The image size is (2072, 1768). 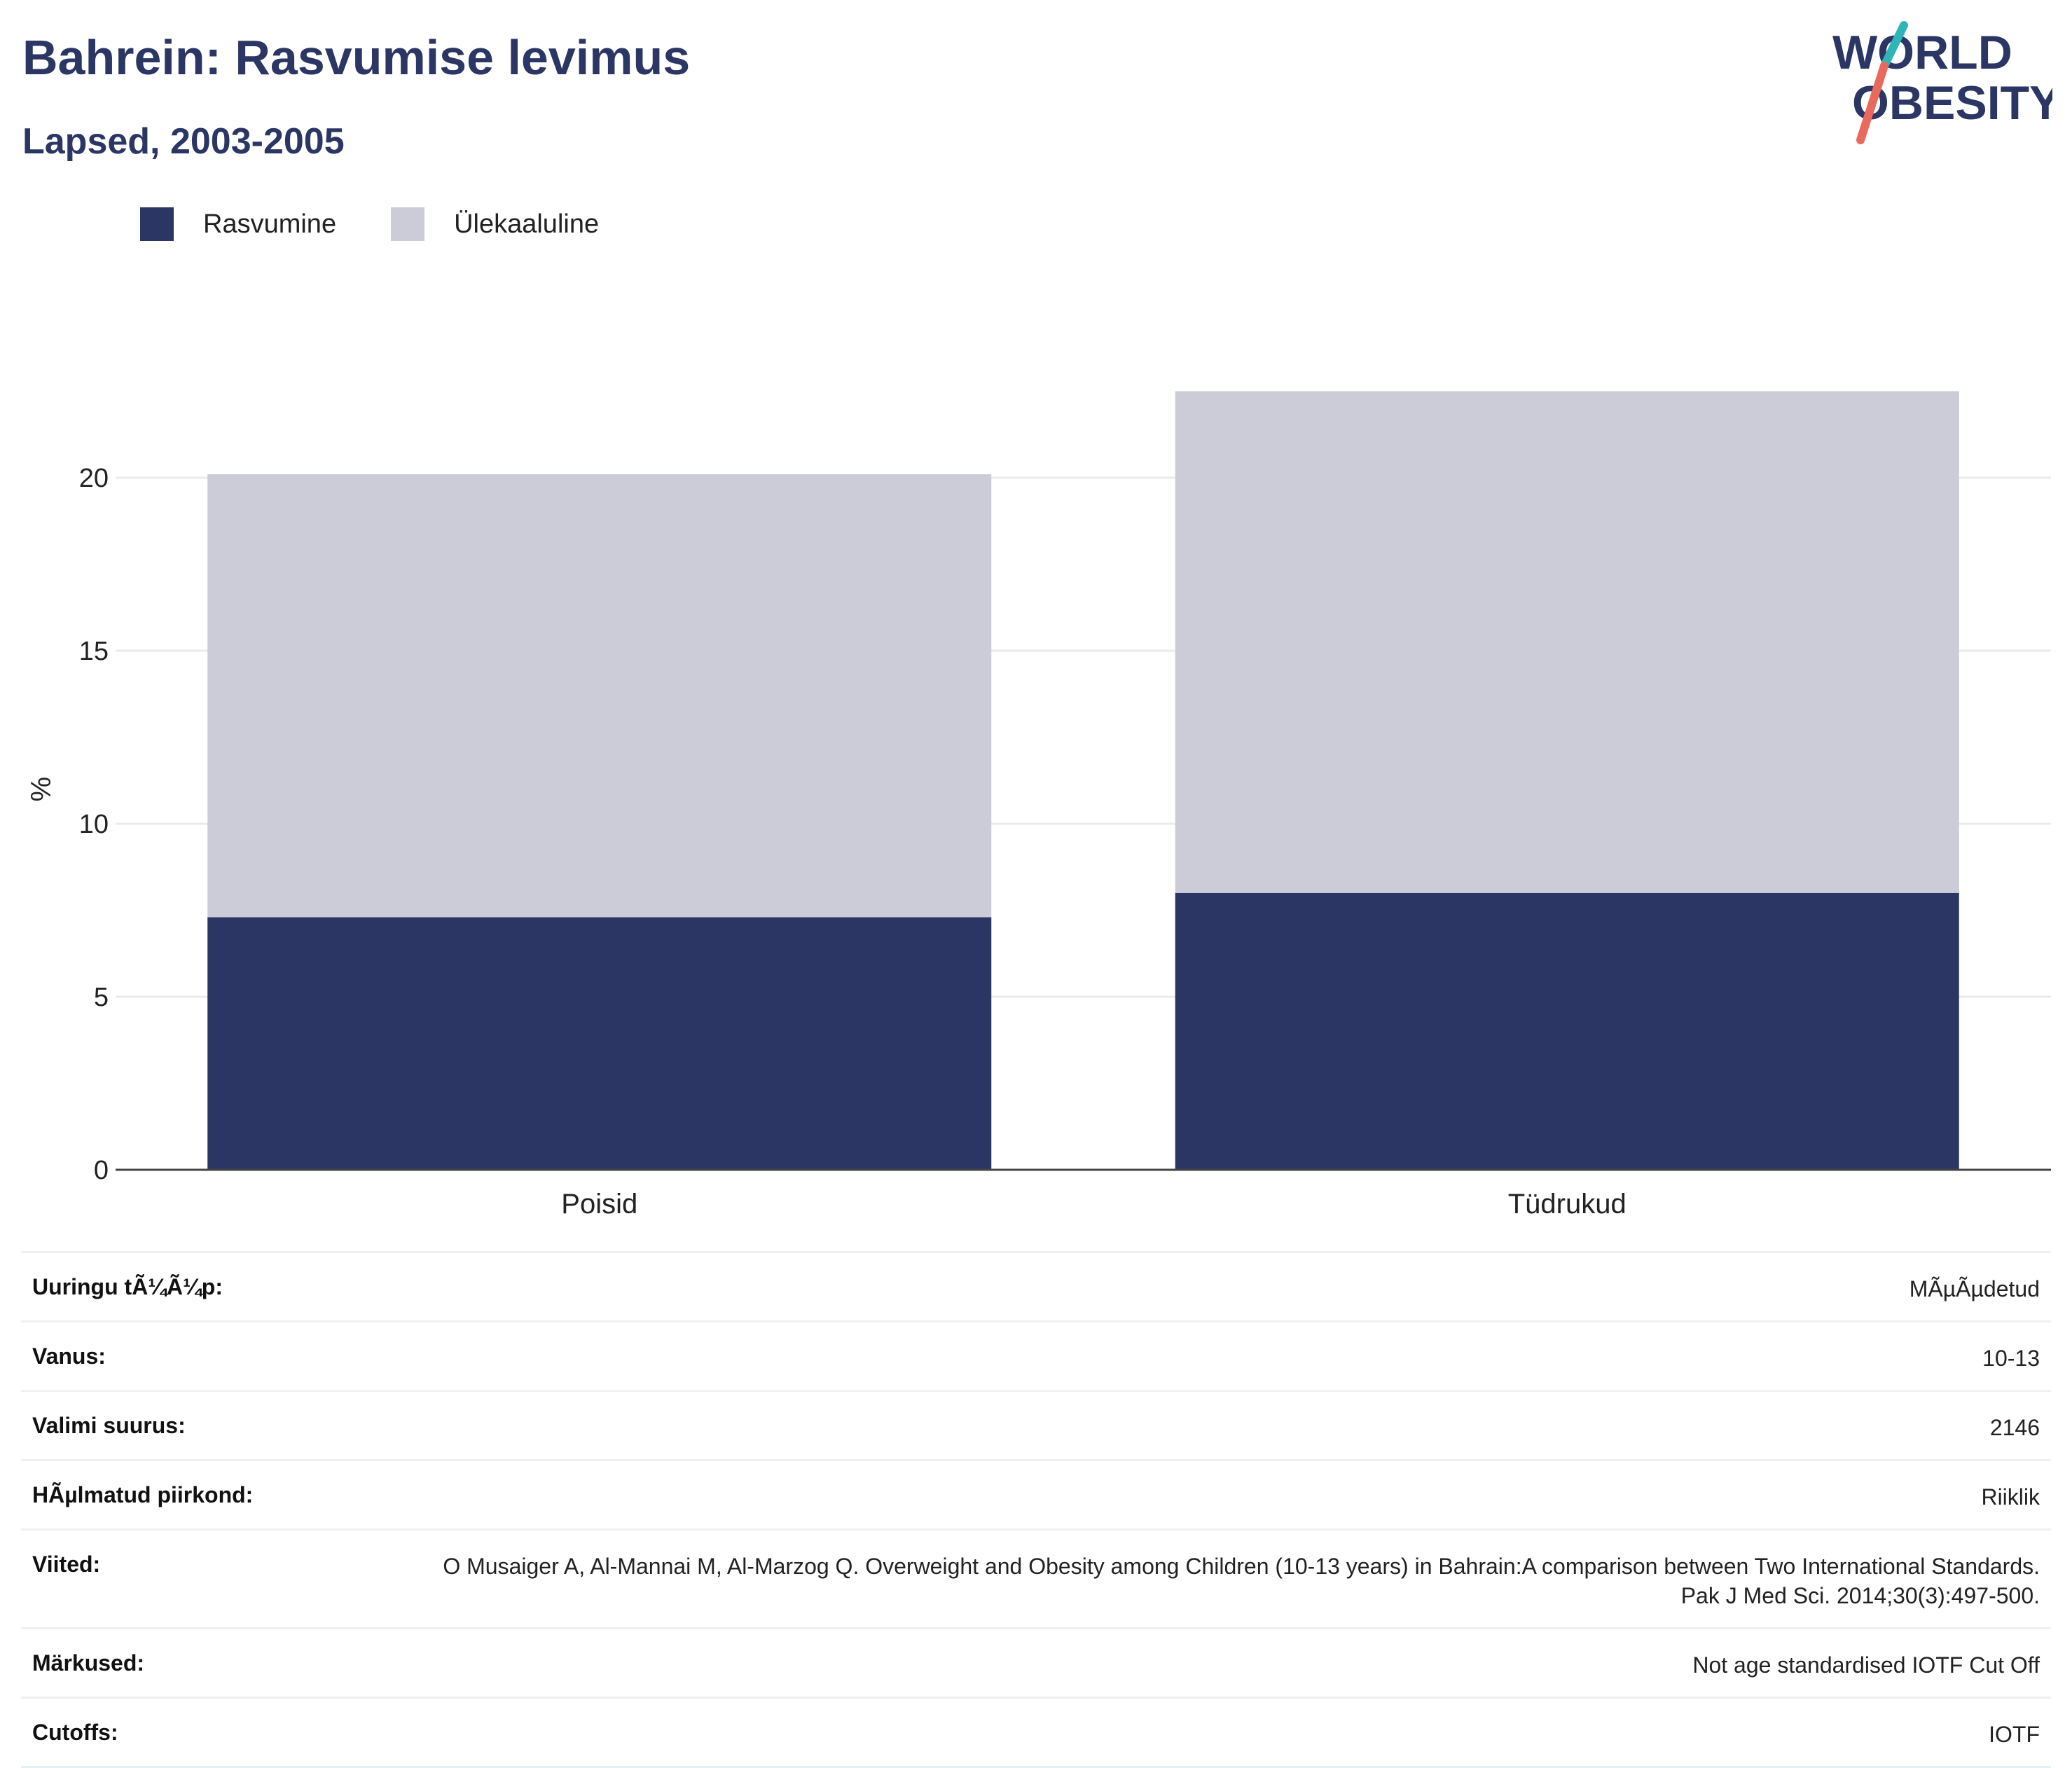 What do you see at coordinates (184, 141) in the screenshot?
I see `page-subtitle: Lapsed, 2003-2005` at bounding box center [184, 141].